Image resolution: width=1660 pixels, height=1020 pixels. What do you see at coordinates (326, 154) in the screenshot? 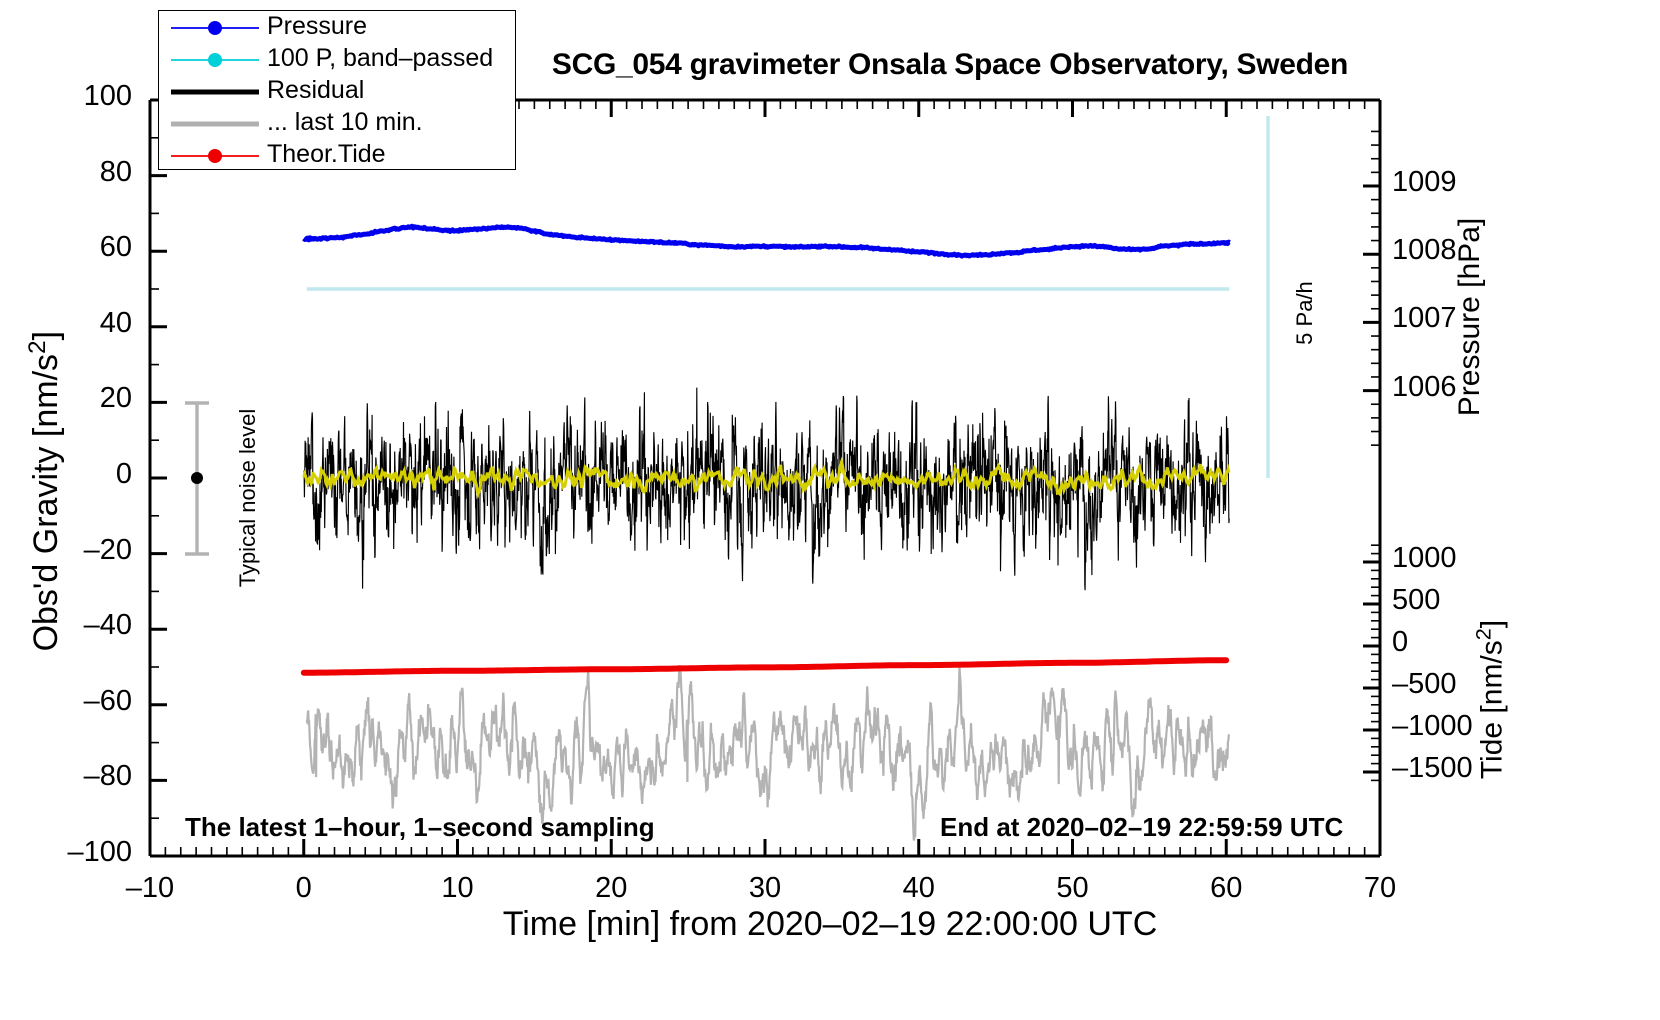
I see `legend-label: Theor.Tide` at bounding box center [326, 154].